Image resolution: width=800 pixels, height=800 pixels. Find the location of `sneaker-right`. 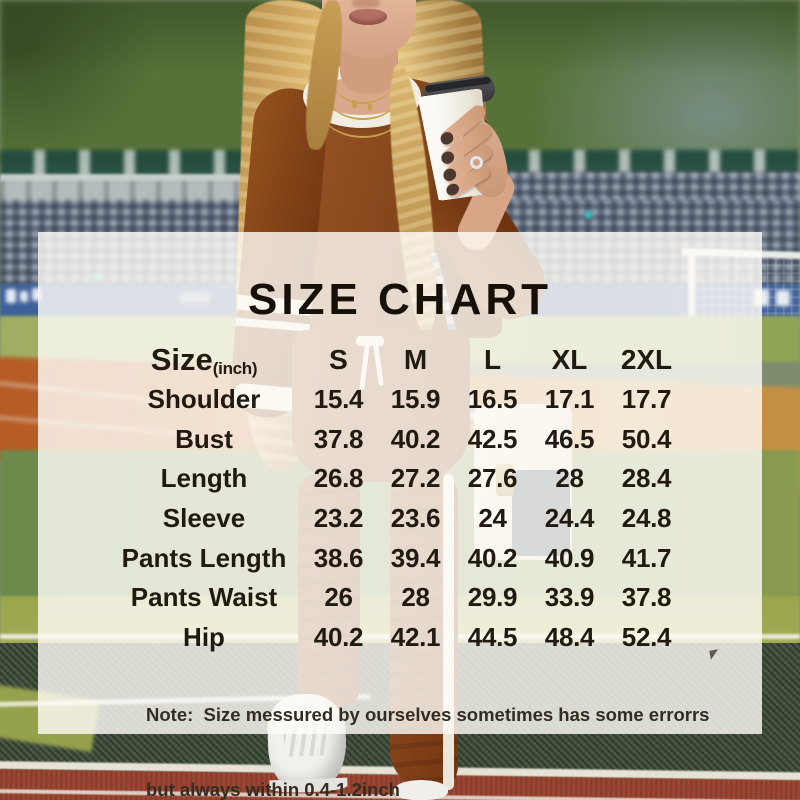

sneaker-right is located at coordinates (421, 790).